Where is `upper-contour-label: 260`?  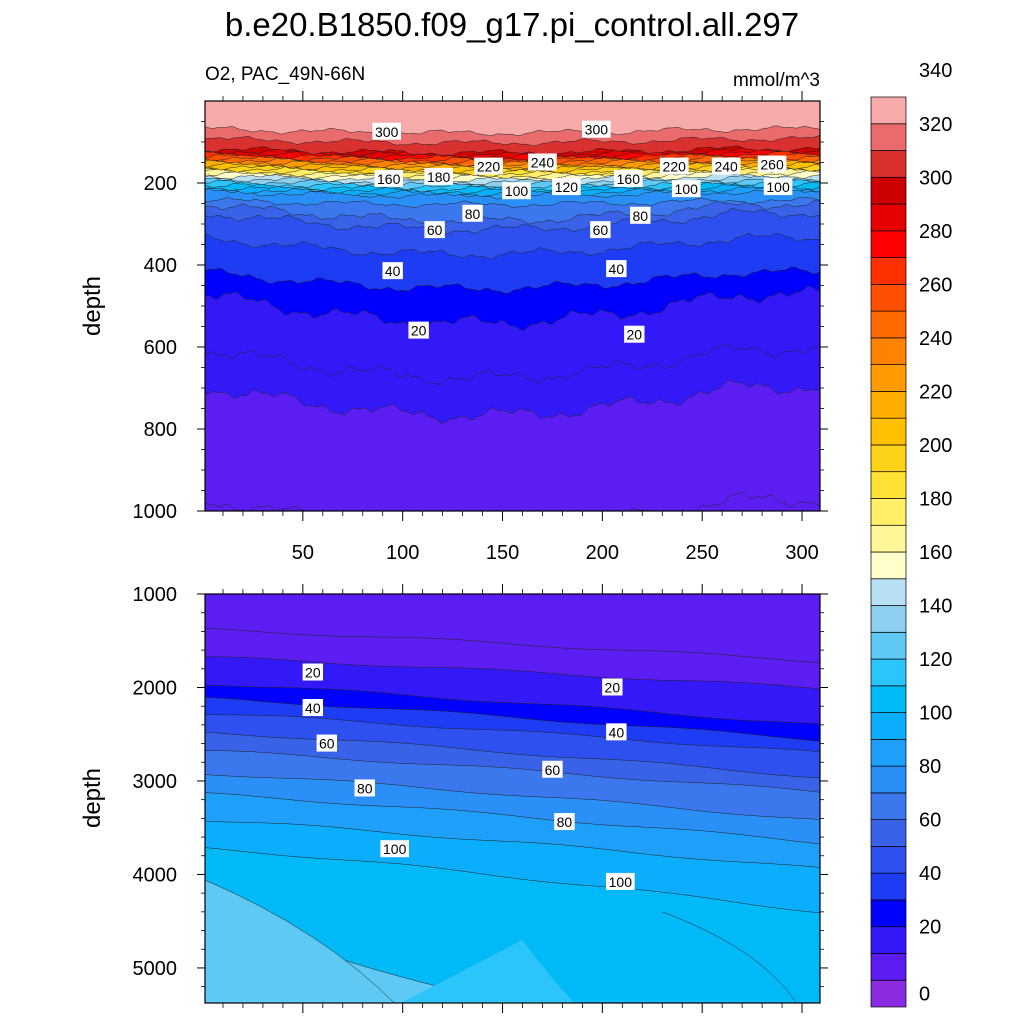
upper-contour-label: 260 is located at coordinates (772, 164).